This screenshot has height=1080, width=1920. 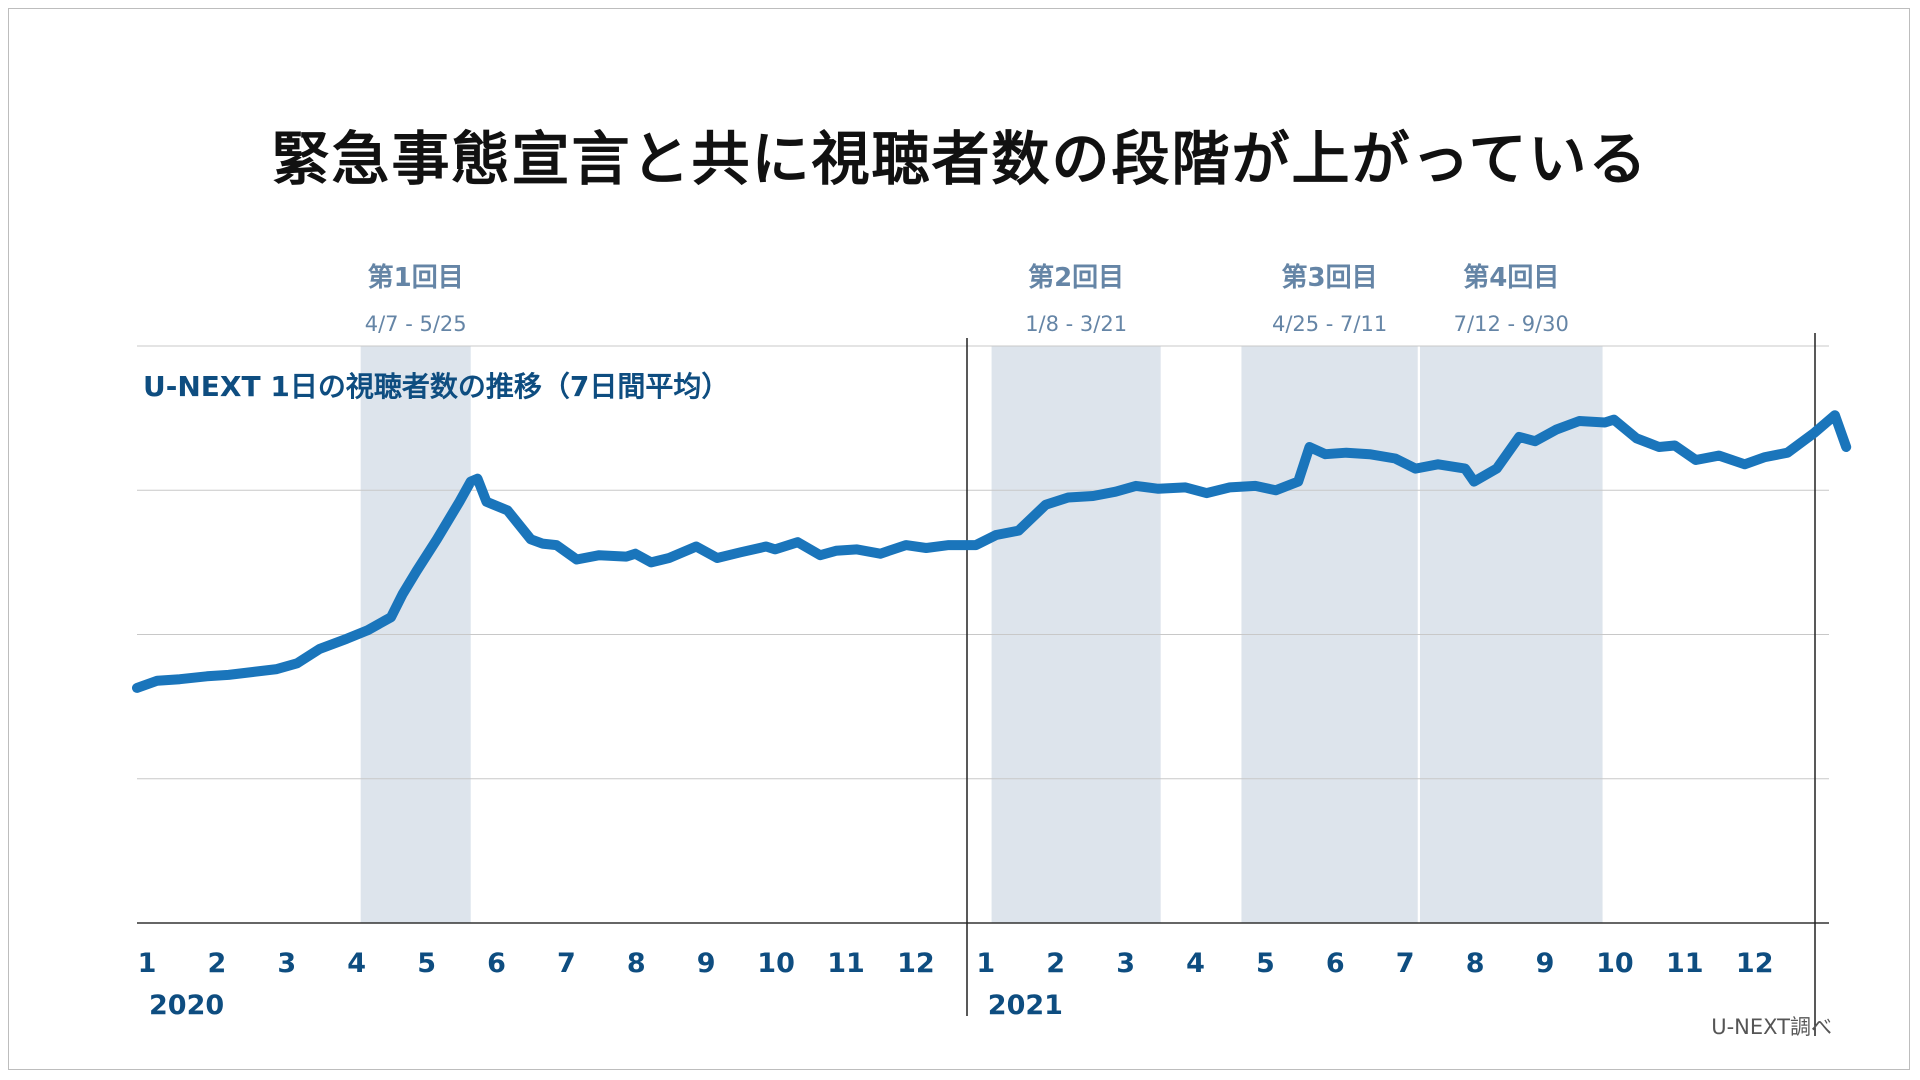 I want to click on year-label-2020: 2020, so click(x=186, y=1005).